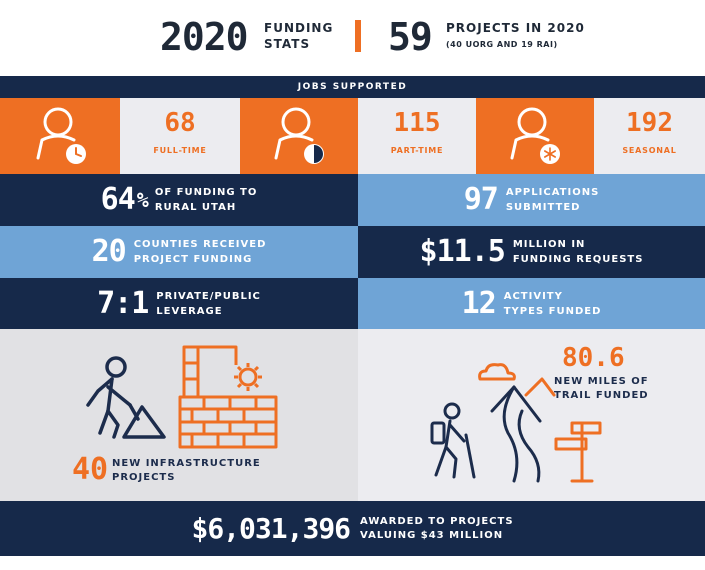  I want to click on infrastructure-text: New Infrastructure Projects, so click(186, 471).